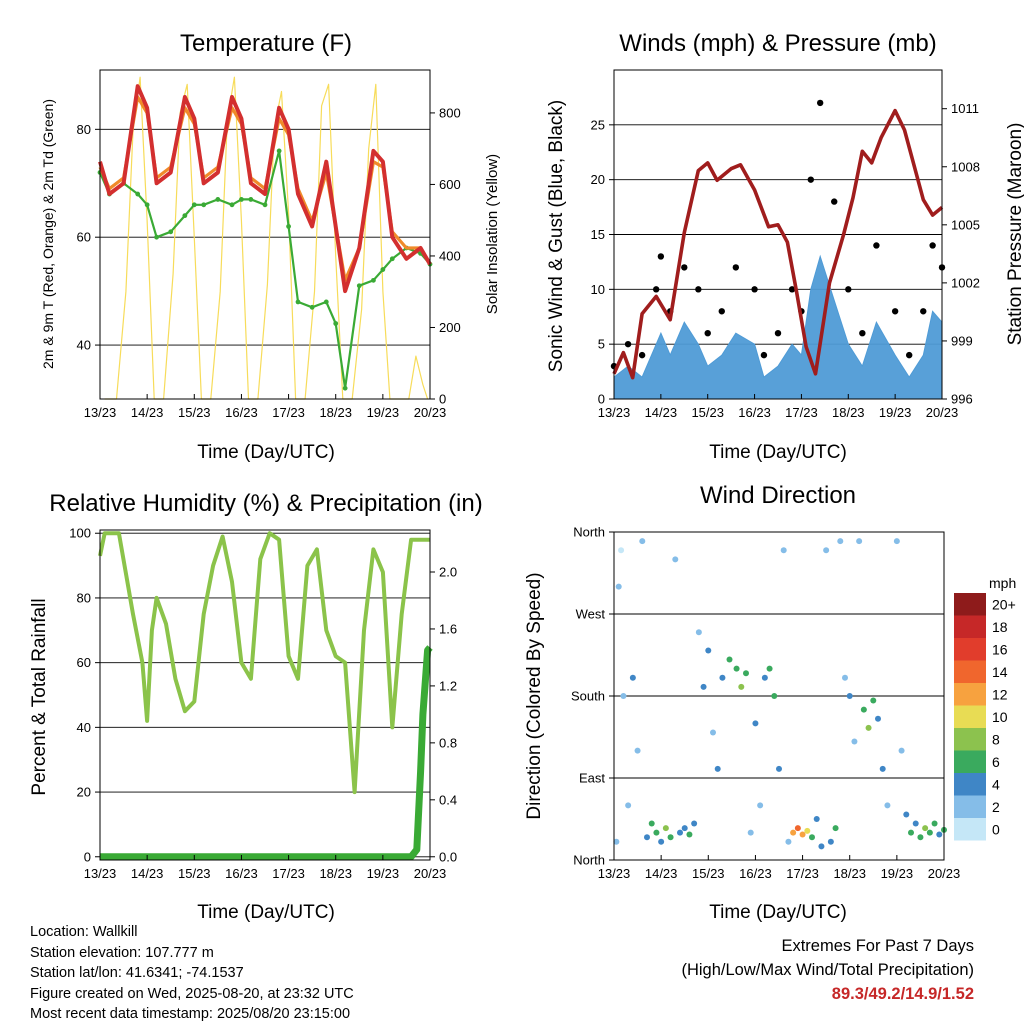 The height and width of the screenshot is (1025, 1024). I want to click on winds-x-ticks: 13/23 14/23 15/23 16/23 17/23 18/23 19/23 20/23, so click(778, 407).